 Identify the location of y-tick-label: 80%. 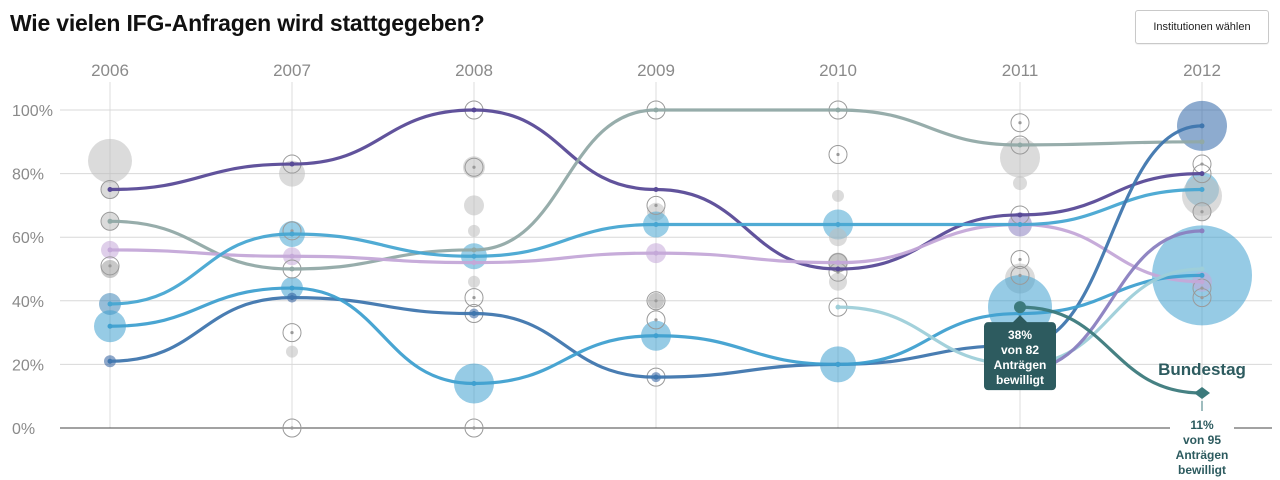
(28, 175).